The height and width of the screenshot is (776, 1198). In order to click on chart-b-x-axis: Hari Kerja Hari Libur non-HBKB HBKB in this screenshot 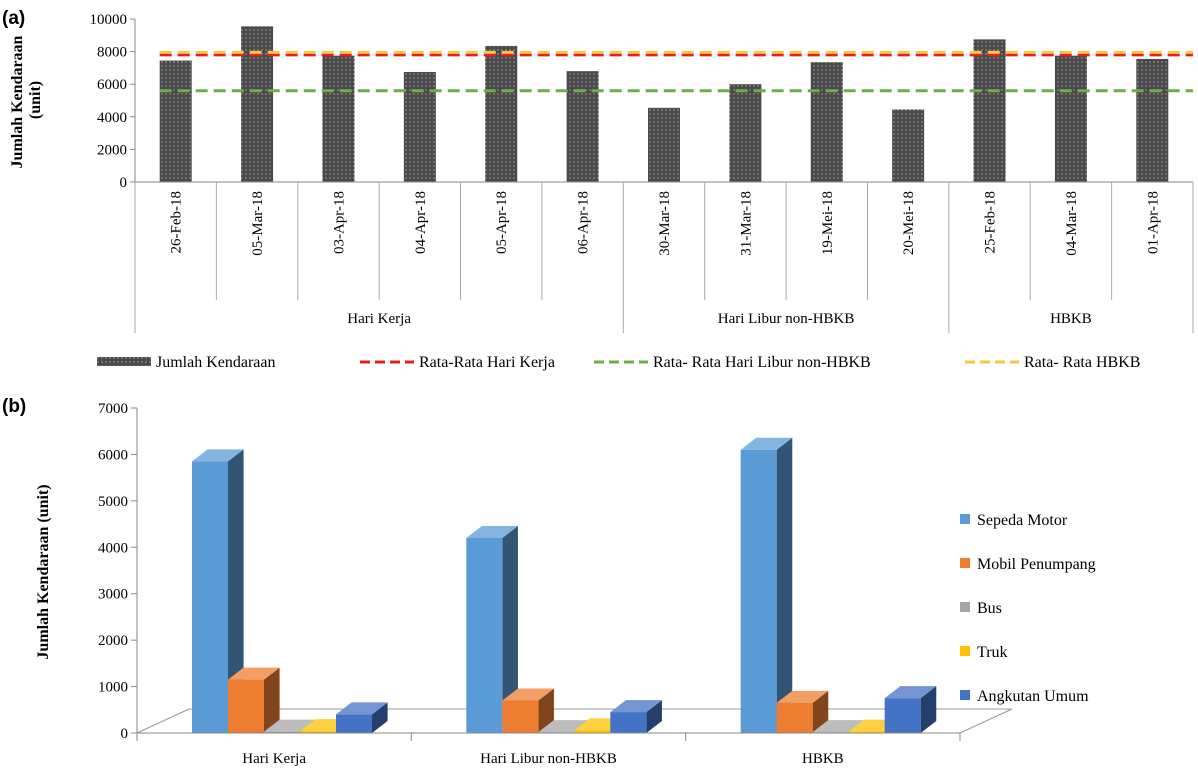, I will do `click(548, 749)`.